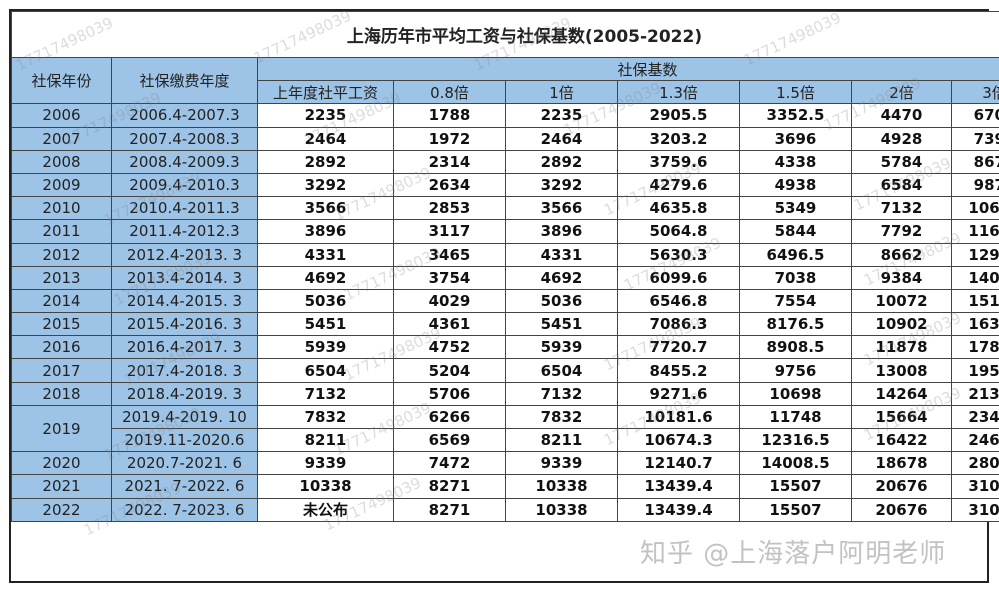 The height and width of the screenshot is (592, 999). What do you see at coordinates (795, 138) in the screenshot?
I see `value-cell: 3696` at bounding box center [795, 138].